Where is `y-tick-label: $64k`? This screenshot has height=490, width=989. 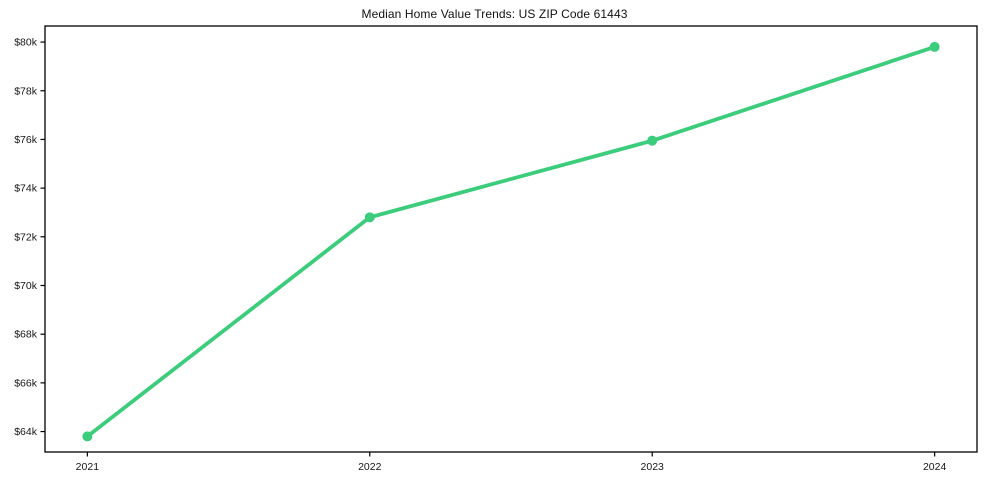
y-tick-label: $64k is located at coordinates (26, 432).